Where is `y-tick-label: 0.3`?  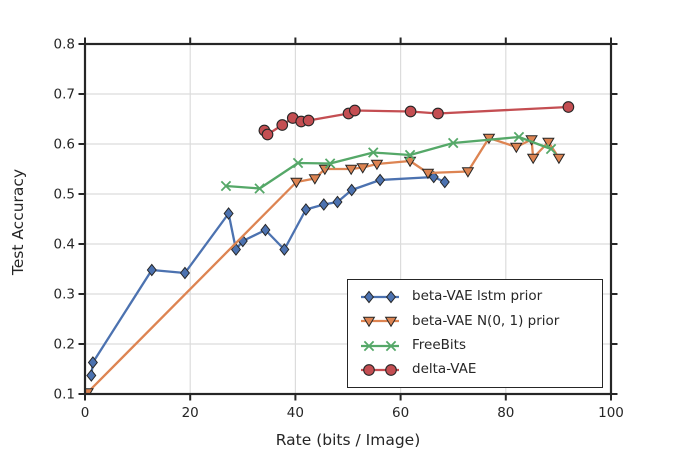 y-tick-label: 0.3 is located at coordinates (64, 295).